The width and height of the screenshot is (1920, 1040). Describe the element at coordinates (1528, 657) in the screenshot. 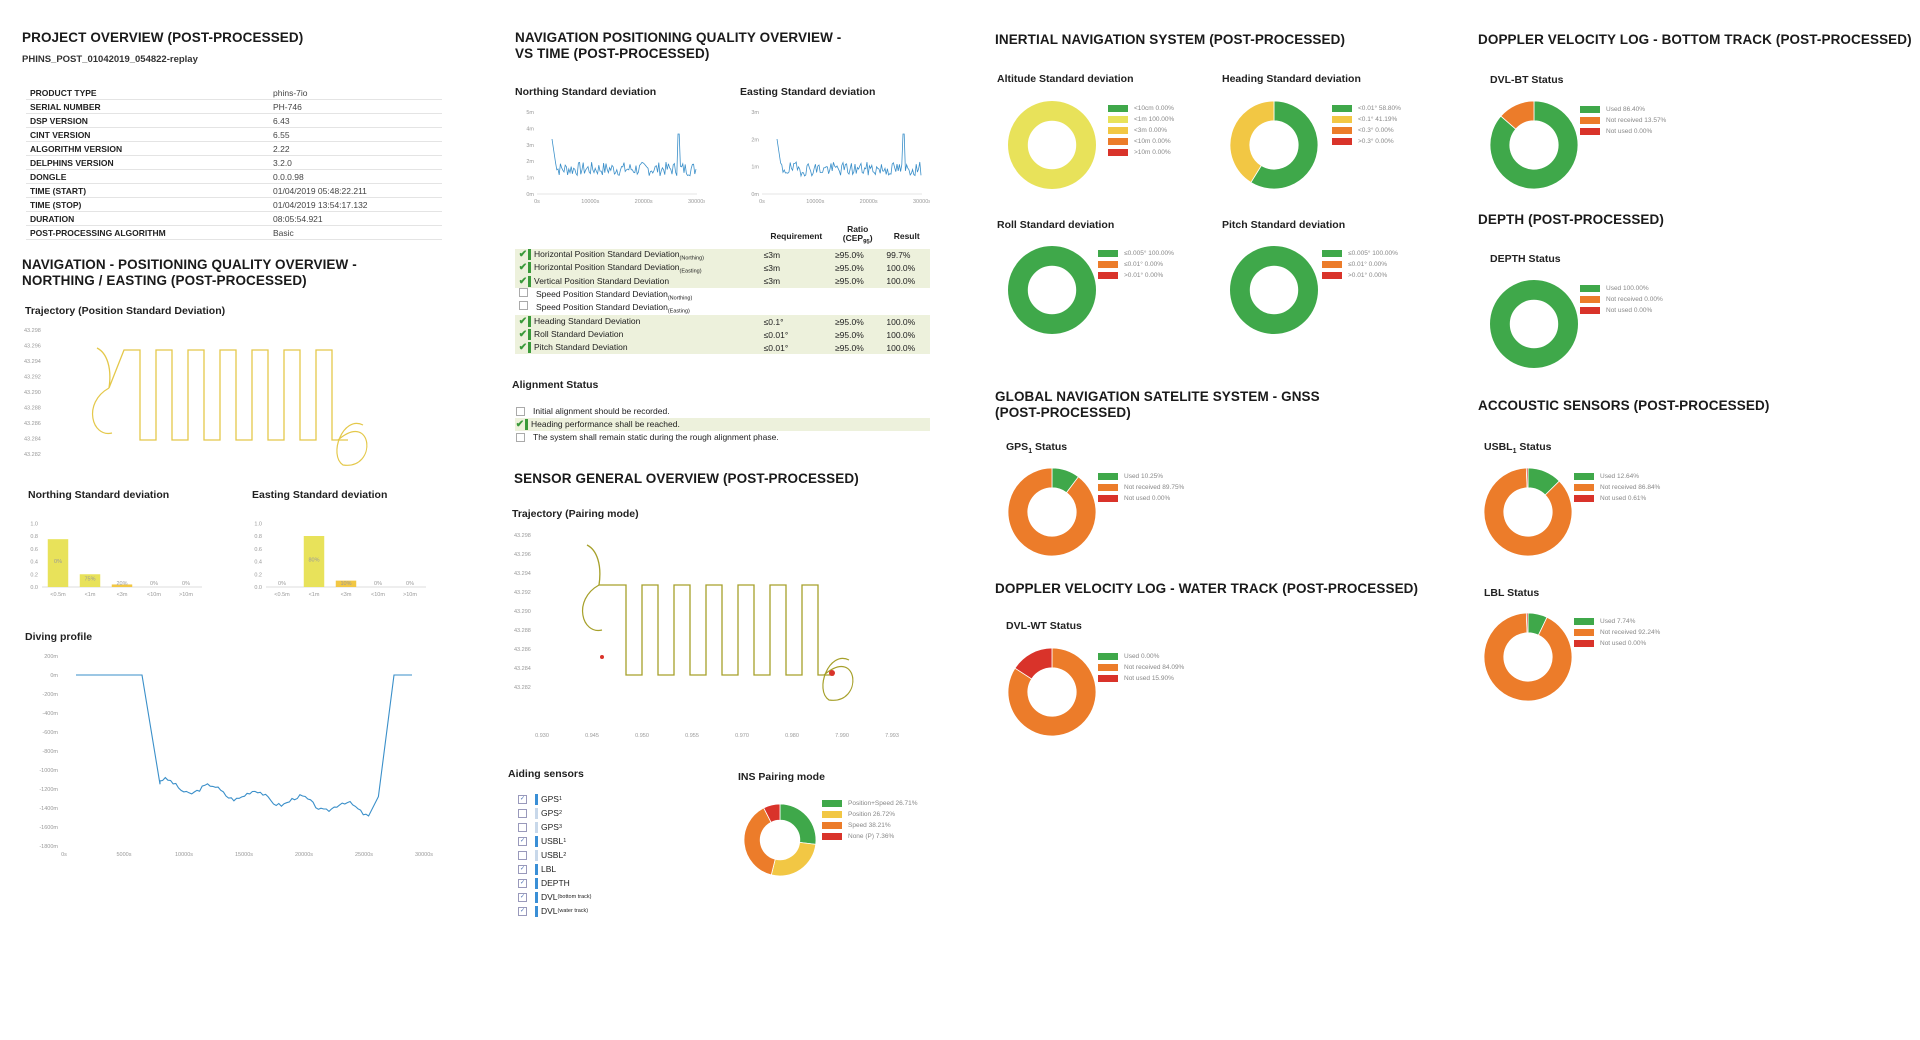

I see `lbl-donut` at that location.